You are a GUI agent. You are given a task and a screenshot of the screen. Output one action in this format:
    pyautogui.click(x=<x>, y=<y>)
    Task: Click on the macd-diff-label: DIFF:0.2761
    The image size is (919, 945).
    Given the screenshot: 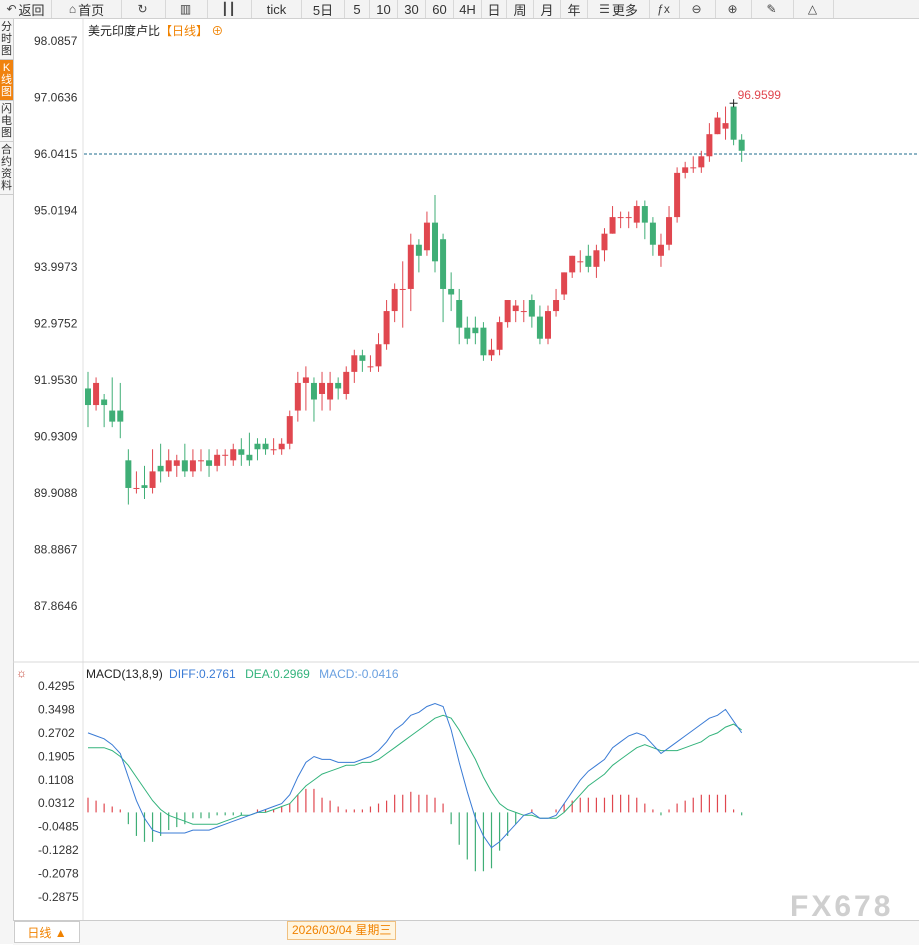 What is the action you would take?
    pyautogui.click(x=202, y=674)
    